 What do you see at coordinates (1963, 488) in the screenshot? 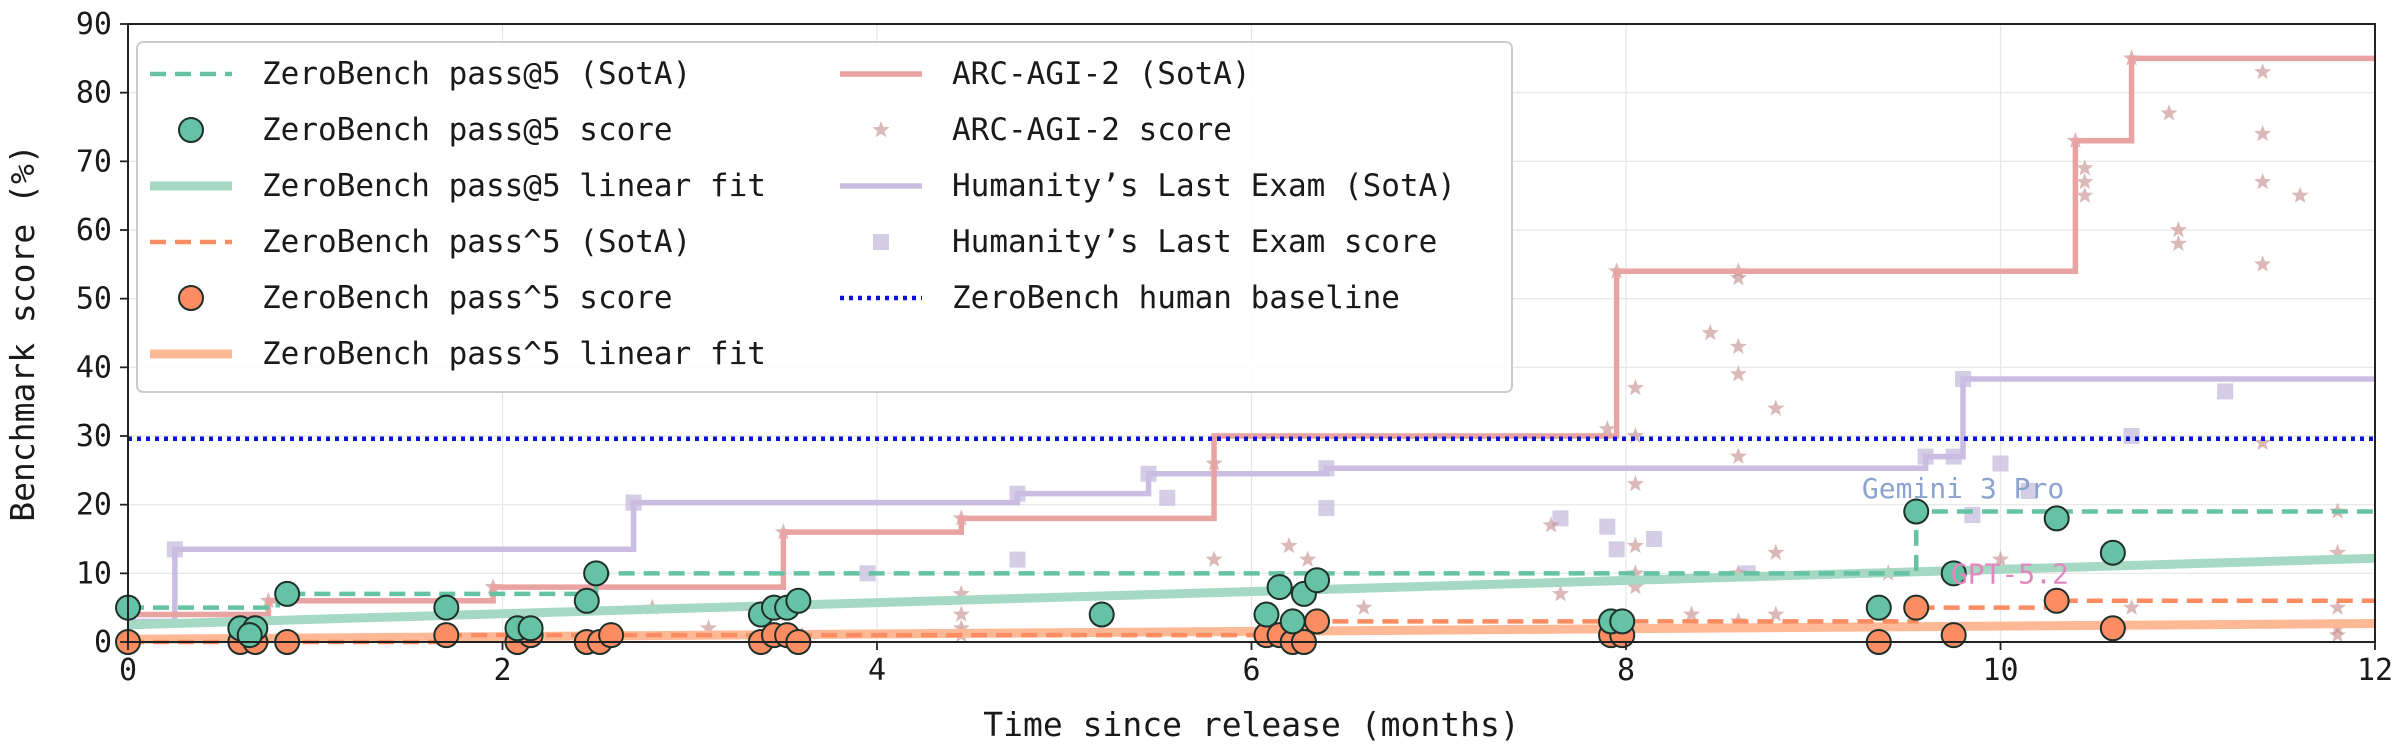
I see `annotation-label: Gemini 3 Pro` at bounding box center [1963, 488].